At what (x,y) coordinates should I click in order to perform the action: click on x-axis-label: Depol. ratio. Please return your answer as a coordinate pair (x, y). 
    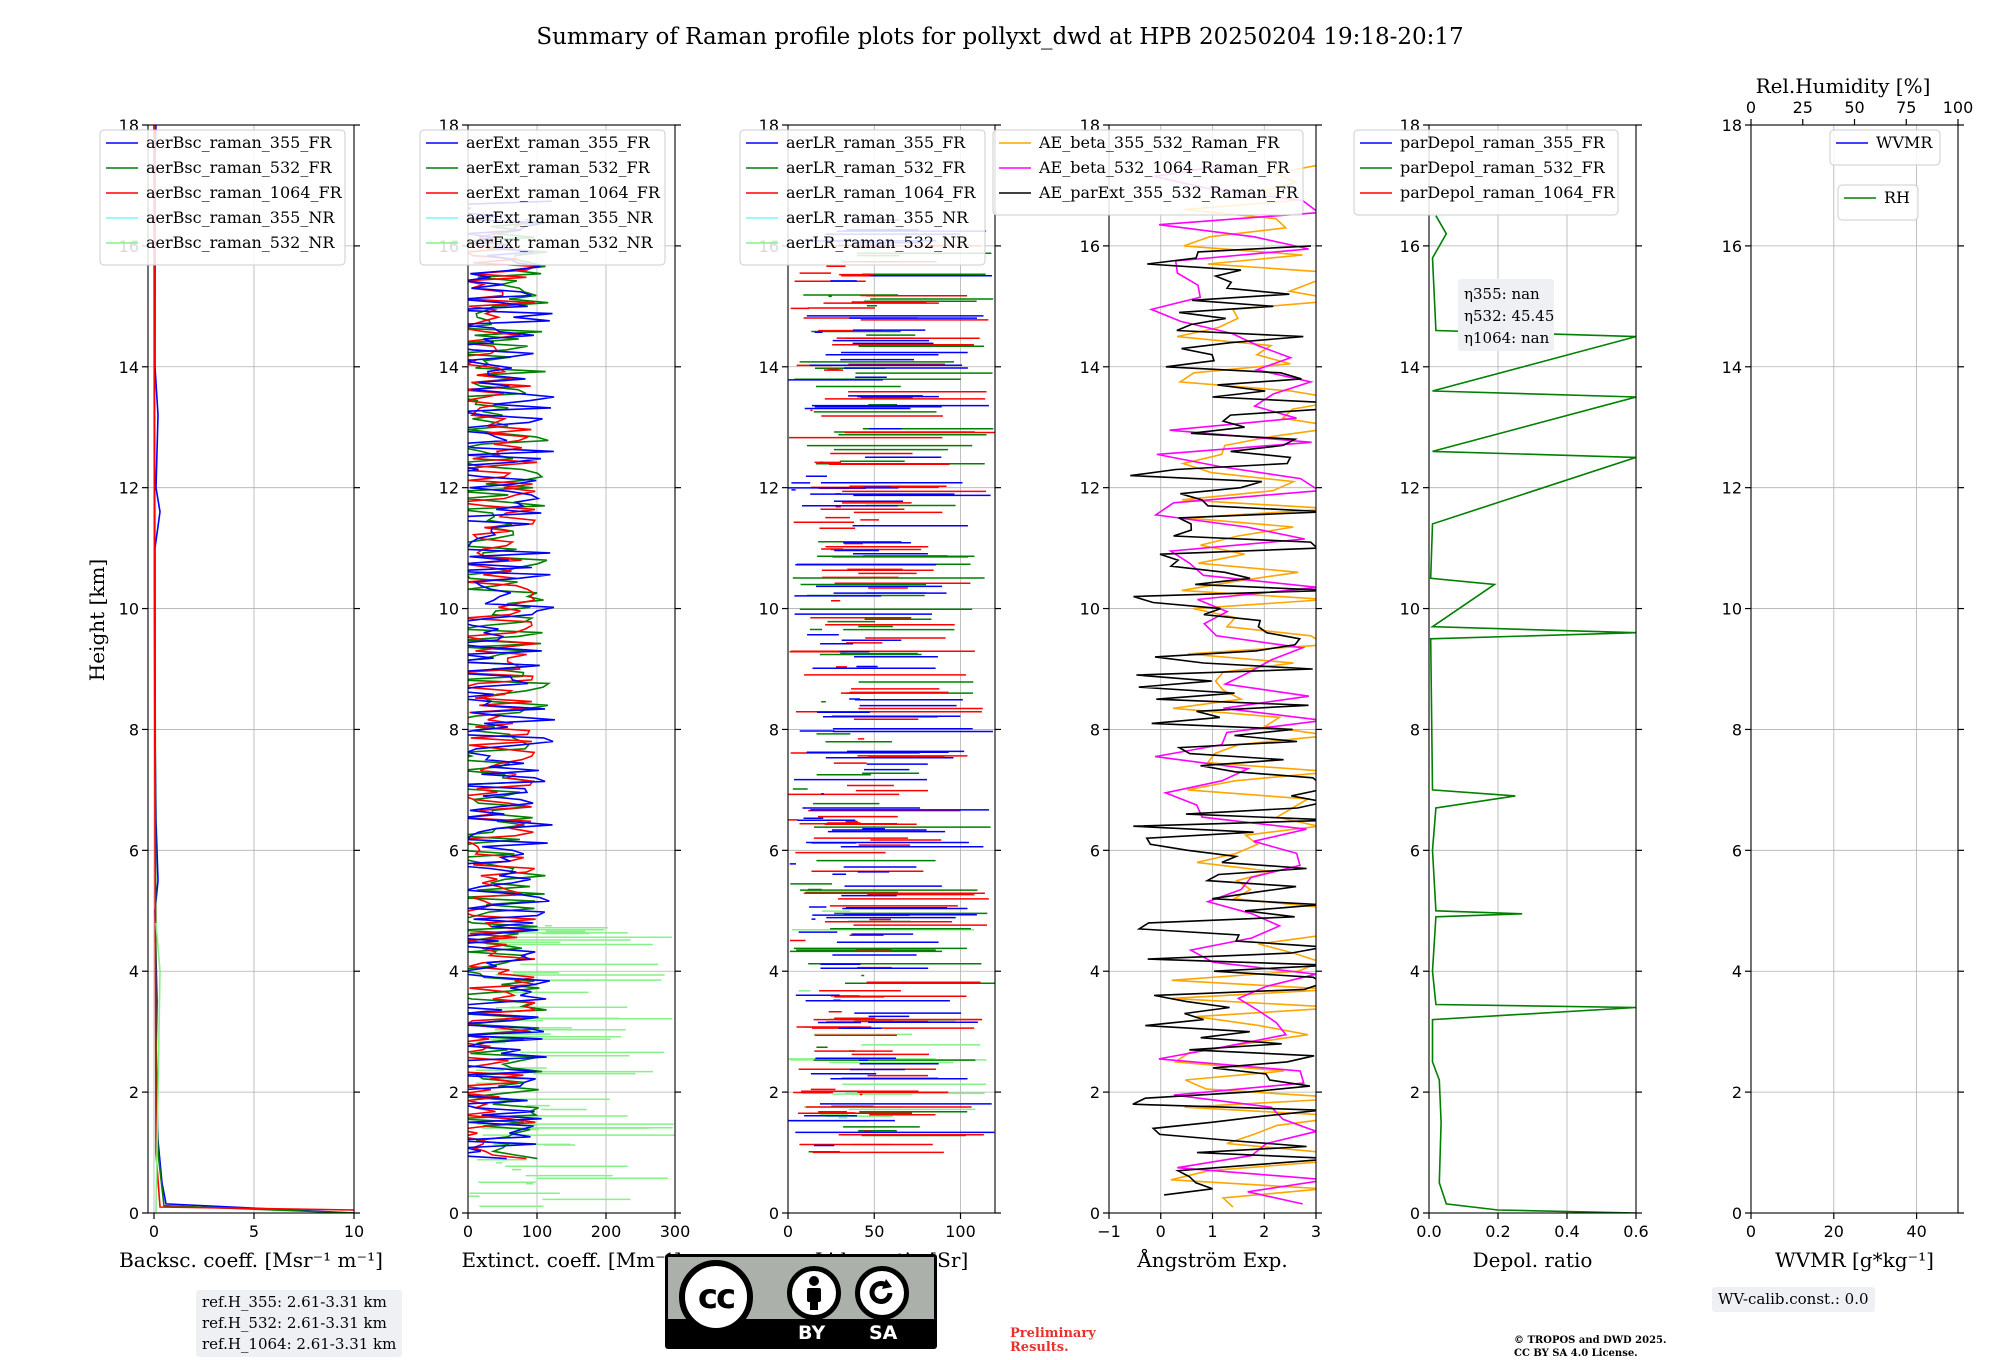
    Looking at the image, I should click on (1533, 1260).